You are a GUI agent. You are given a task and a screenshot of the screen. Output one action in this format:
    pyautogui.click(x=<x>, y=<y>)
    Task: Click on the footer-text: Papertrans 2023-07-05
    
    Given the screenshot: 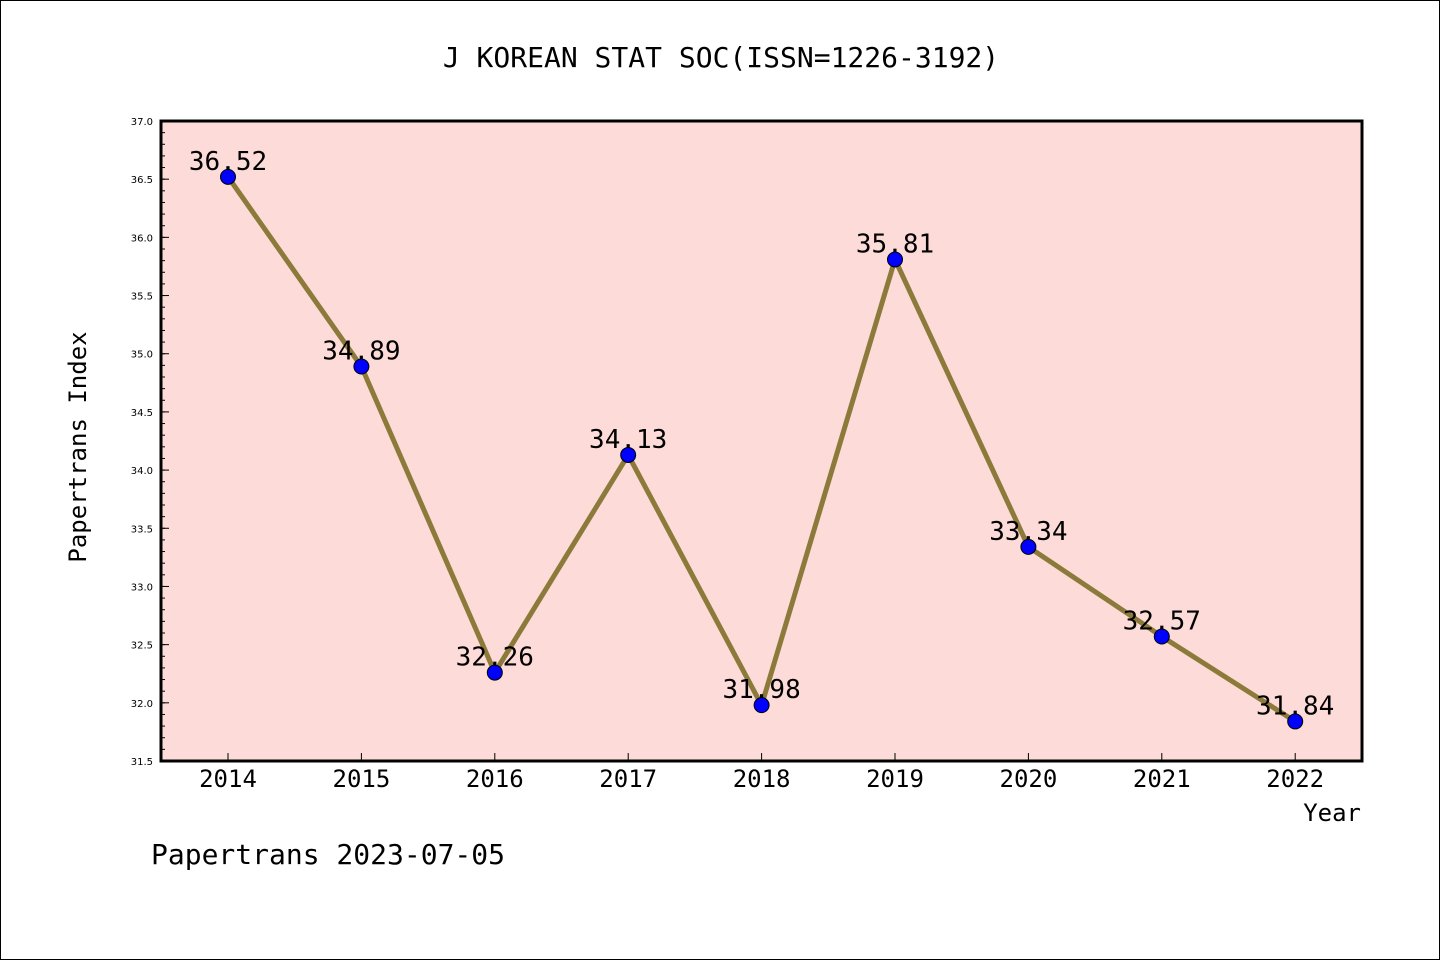 What is the action you would take?
    pyautogui.click(x=328, y=854)
    